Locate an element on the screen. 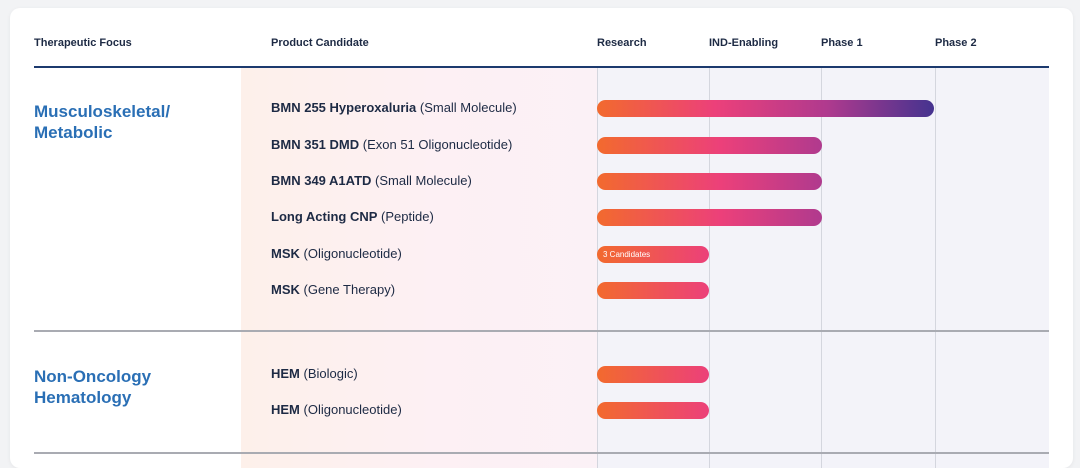  focus-musculoskeletal-metabolic: Musculoskeletal/ Metabolic is located at coordinates (102, 122).